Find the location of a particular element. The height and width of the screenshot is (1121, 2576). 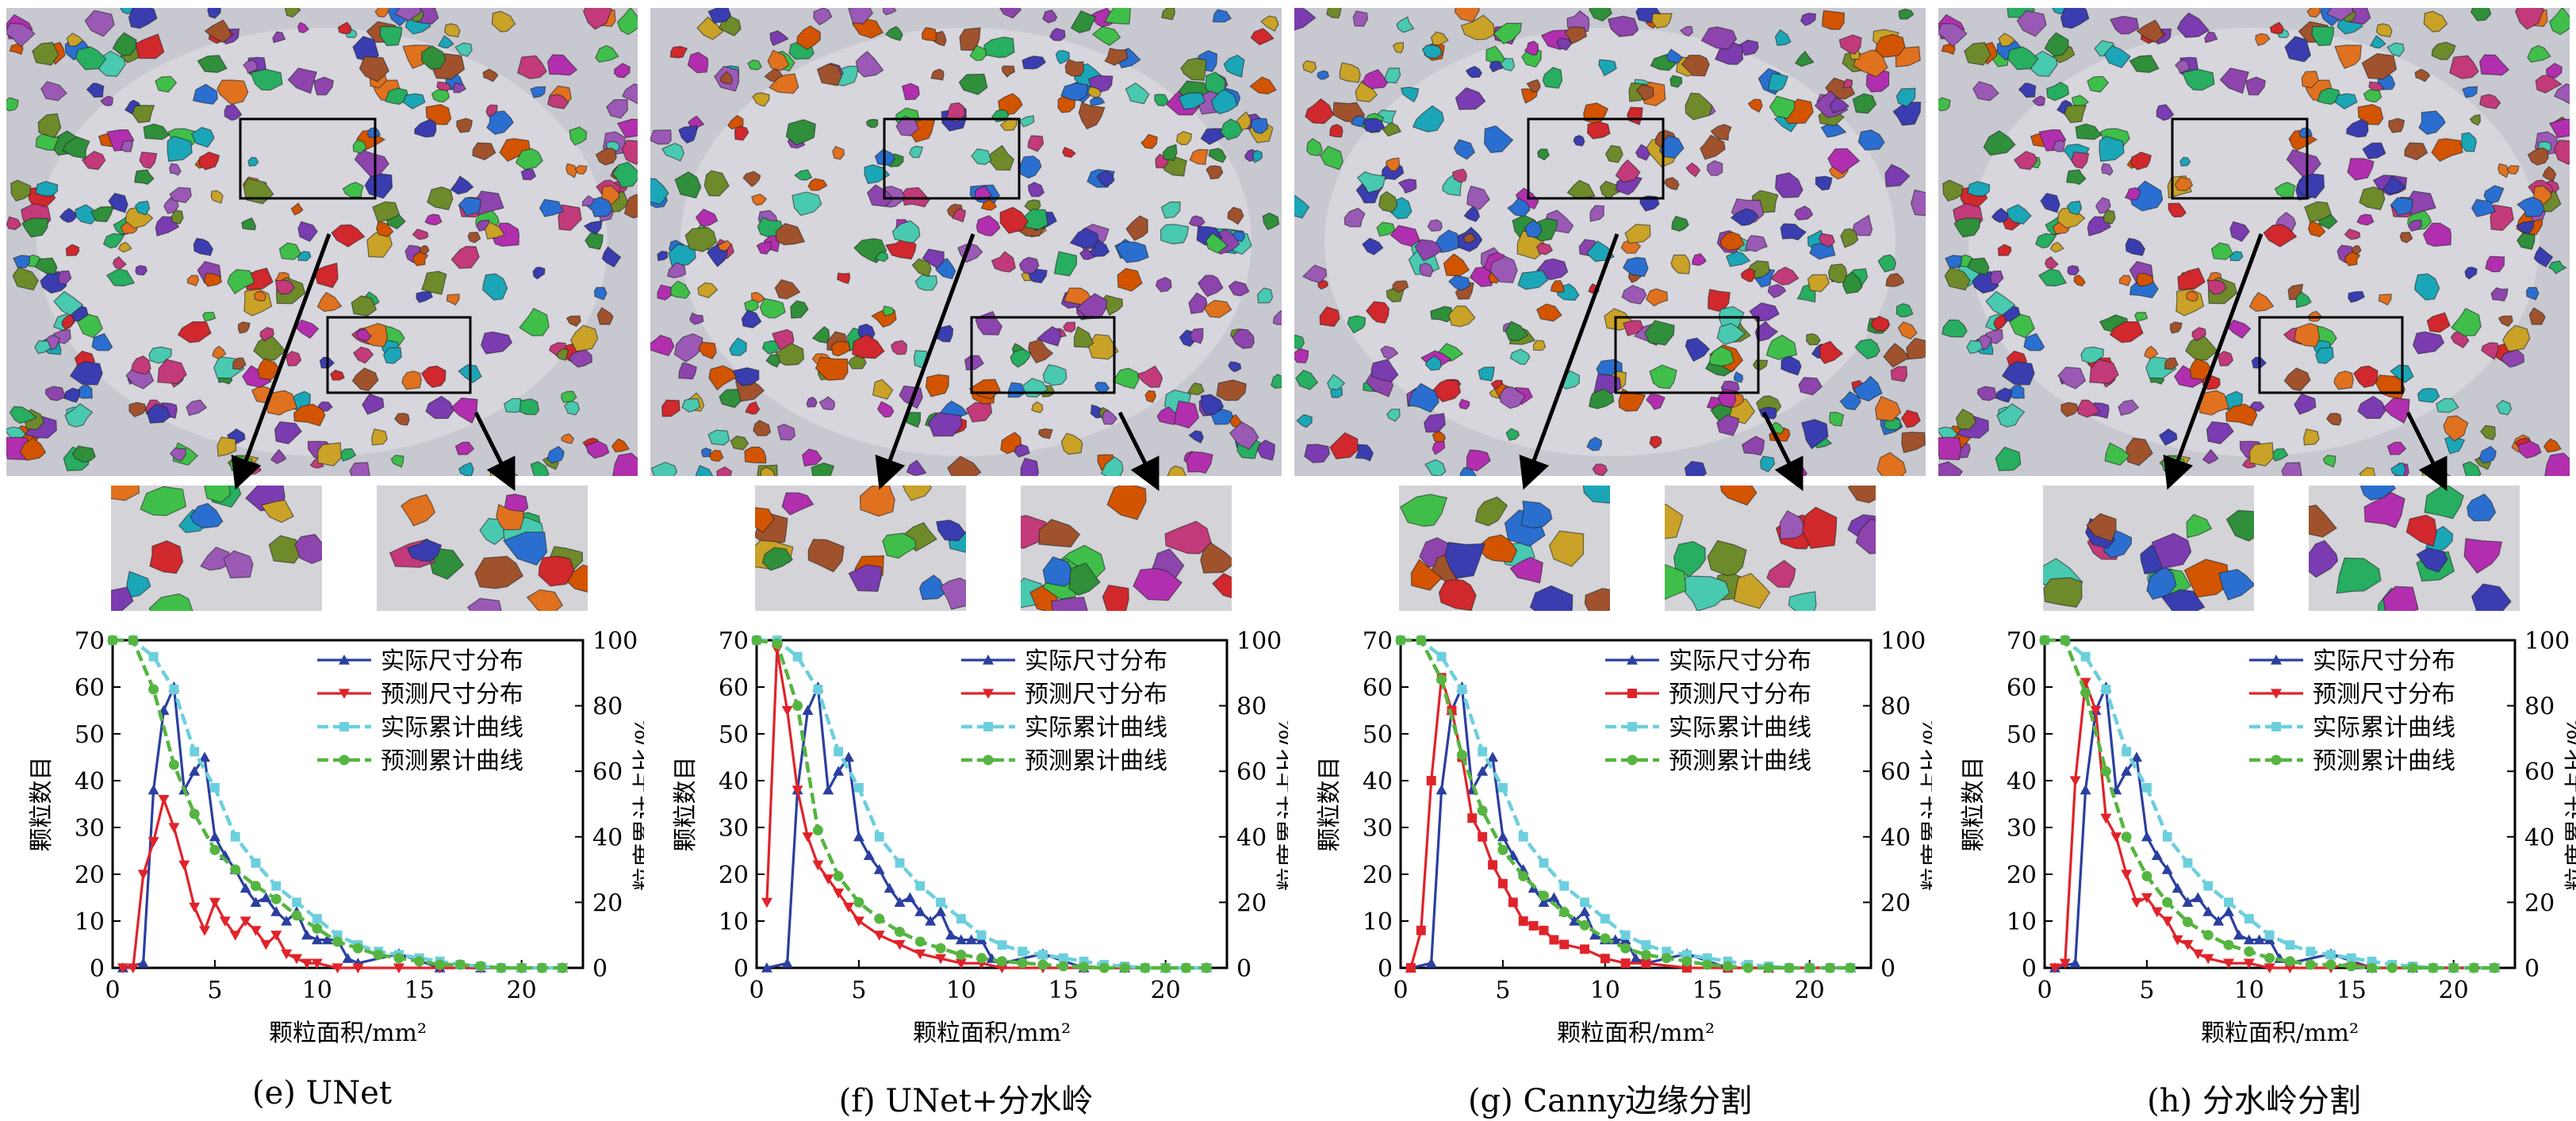

segmentation-image is located at coordinates (2254, 242).